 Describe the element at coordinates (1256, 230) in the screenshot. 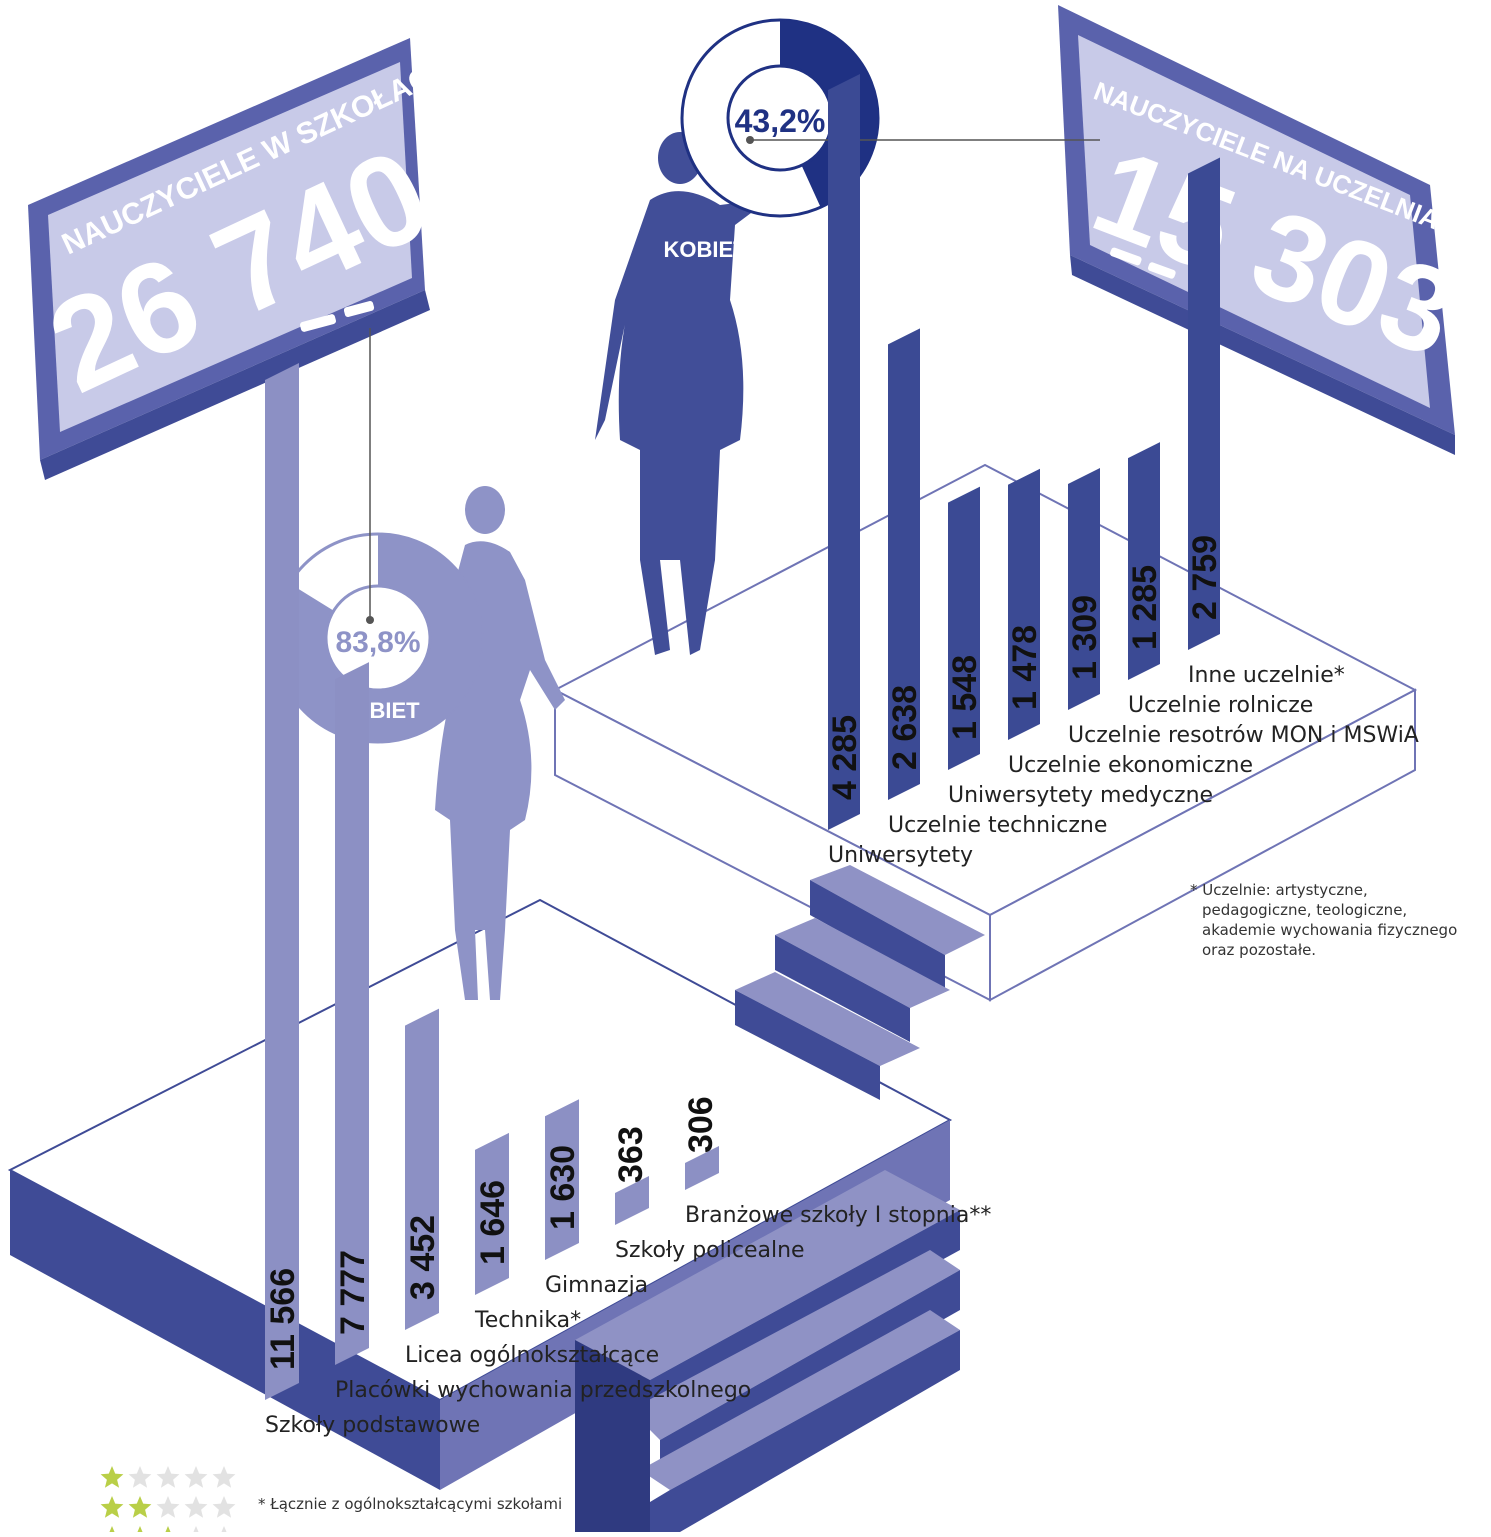

I see `chalkboard-universities` at that location.